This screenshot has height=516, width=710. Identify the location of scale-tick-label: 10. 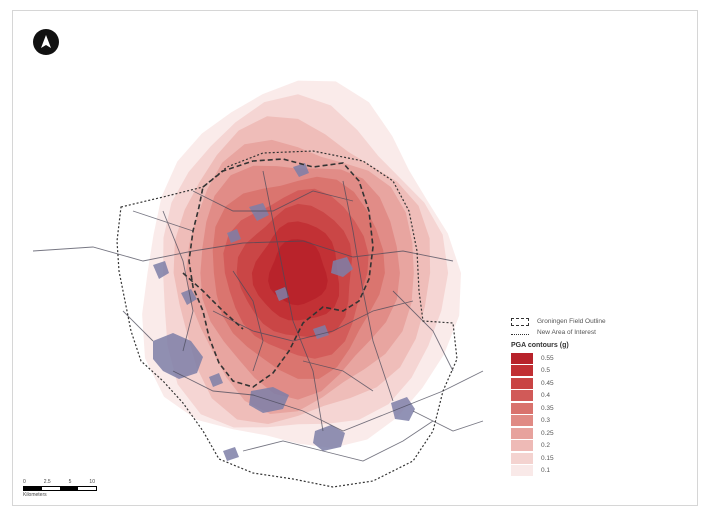
(92, 482).